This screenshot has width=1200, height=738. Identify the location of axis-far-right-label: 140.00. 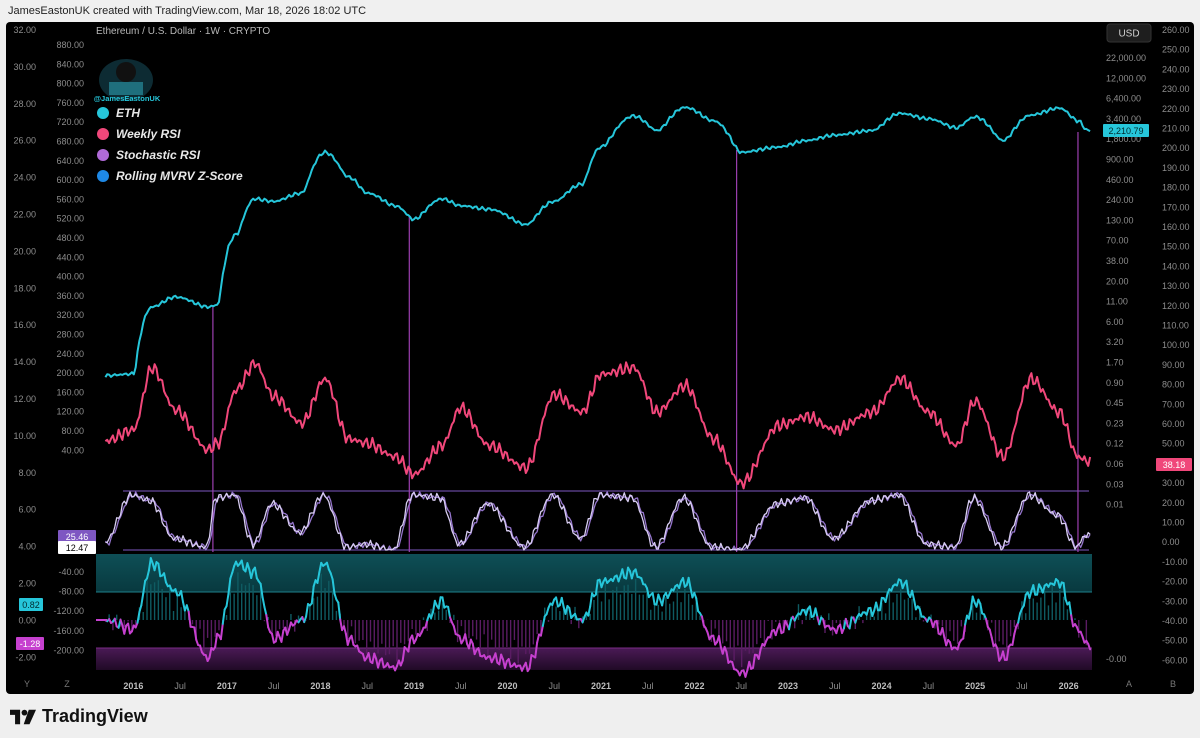
(1176, 266).